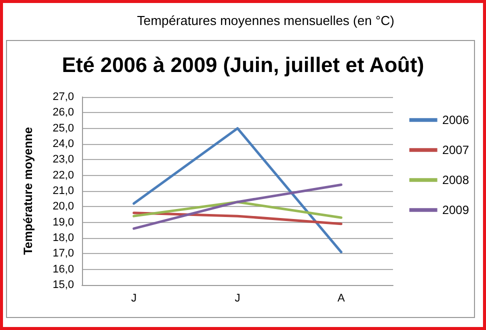  I want to click on chart-subtitle: Eté 2006 à 2009 (Juin, juillet et Août), so click(243, 65).